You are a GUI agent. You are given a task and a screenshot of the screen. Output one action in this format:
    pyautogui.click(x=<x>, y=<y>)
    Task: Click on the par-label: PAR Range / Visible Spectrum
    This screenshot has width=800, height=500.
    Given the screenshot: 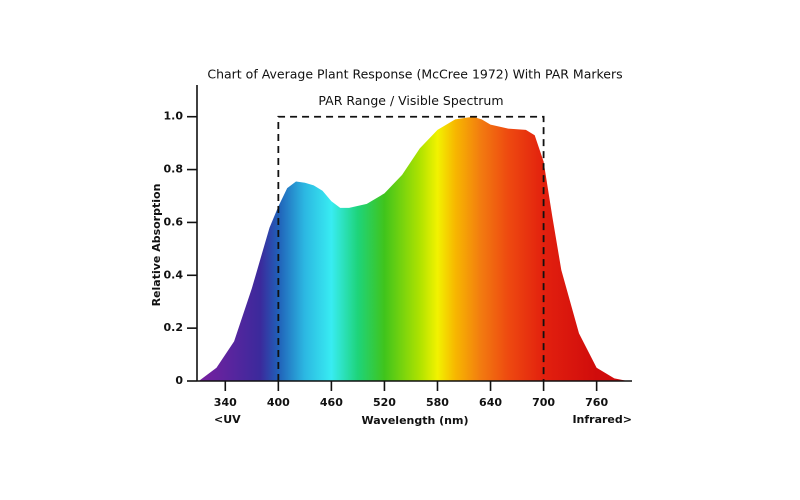 What is the action you would take?
    pyautogui.click(x=410, y=100)
    